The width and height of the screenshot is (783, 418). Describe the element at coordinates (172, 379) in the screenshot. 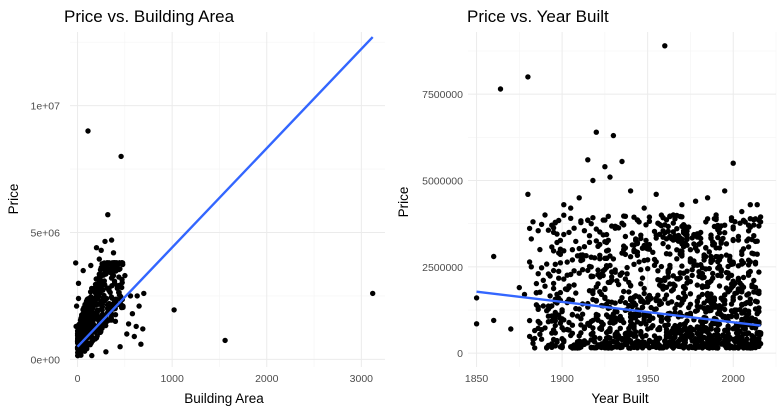

I see `x-tick-label: 1000` at that location.